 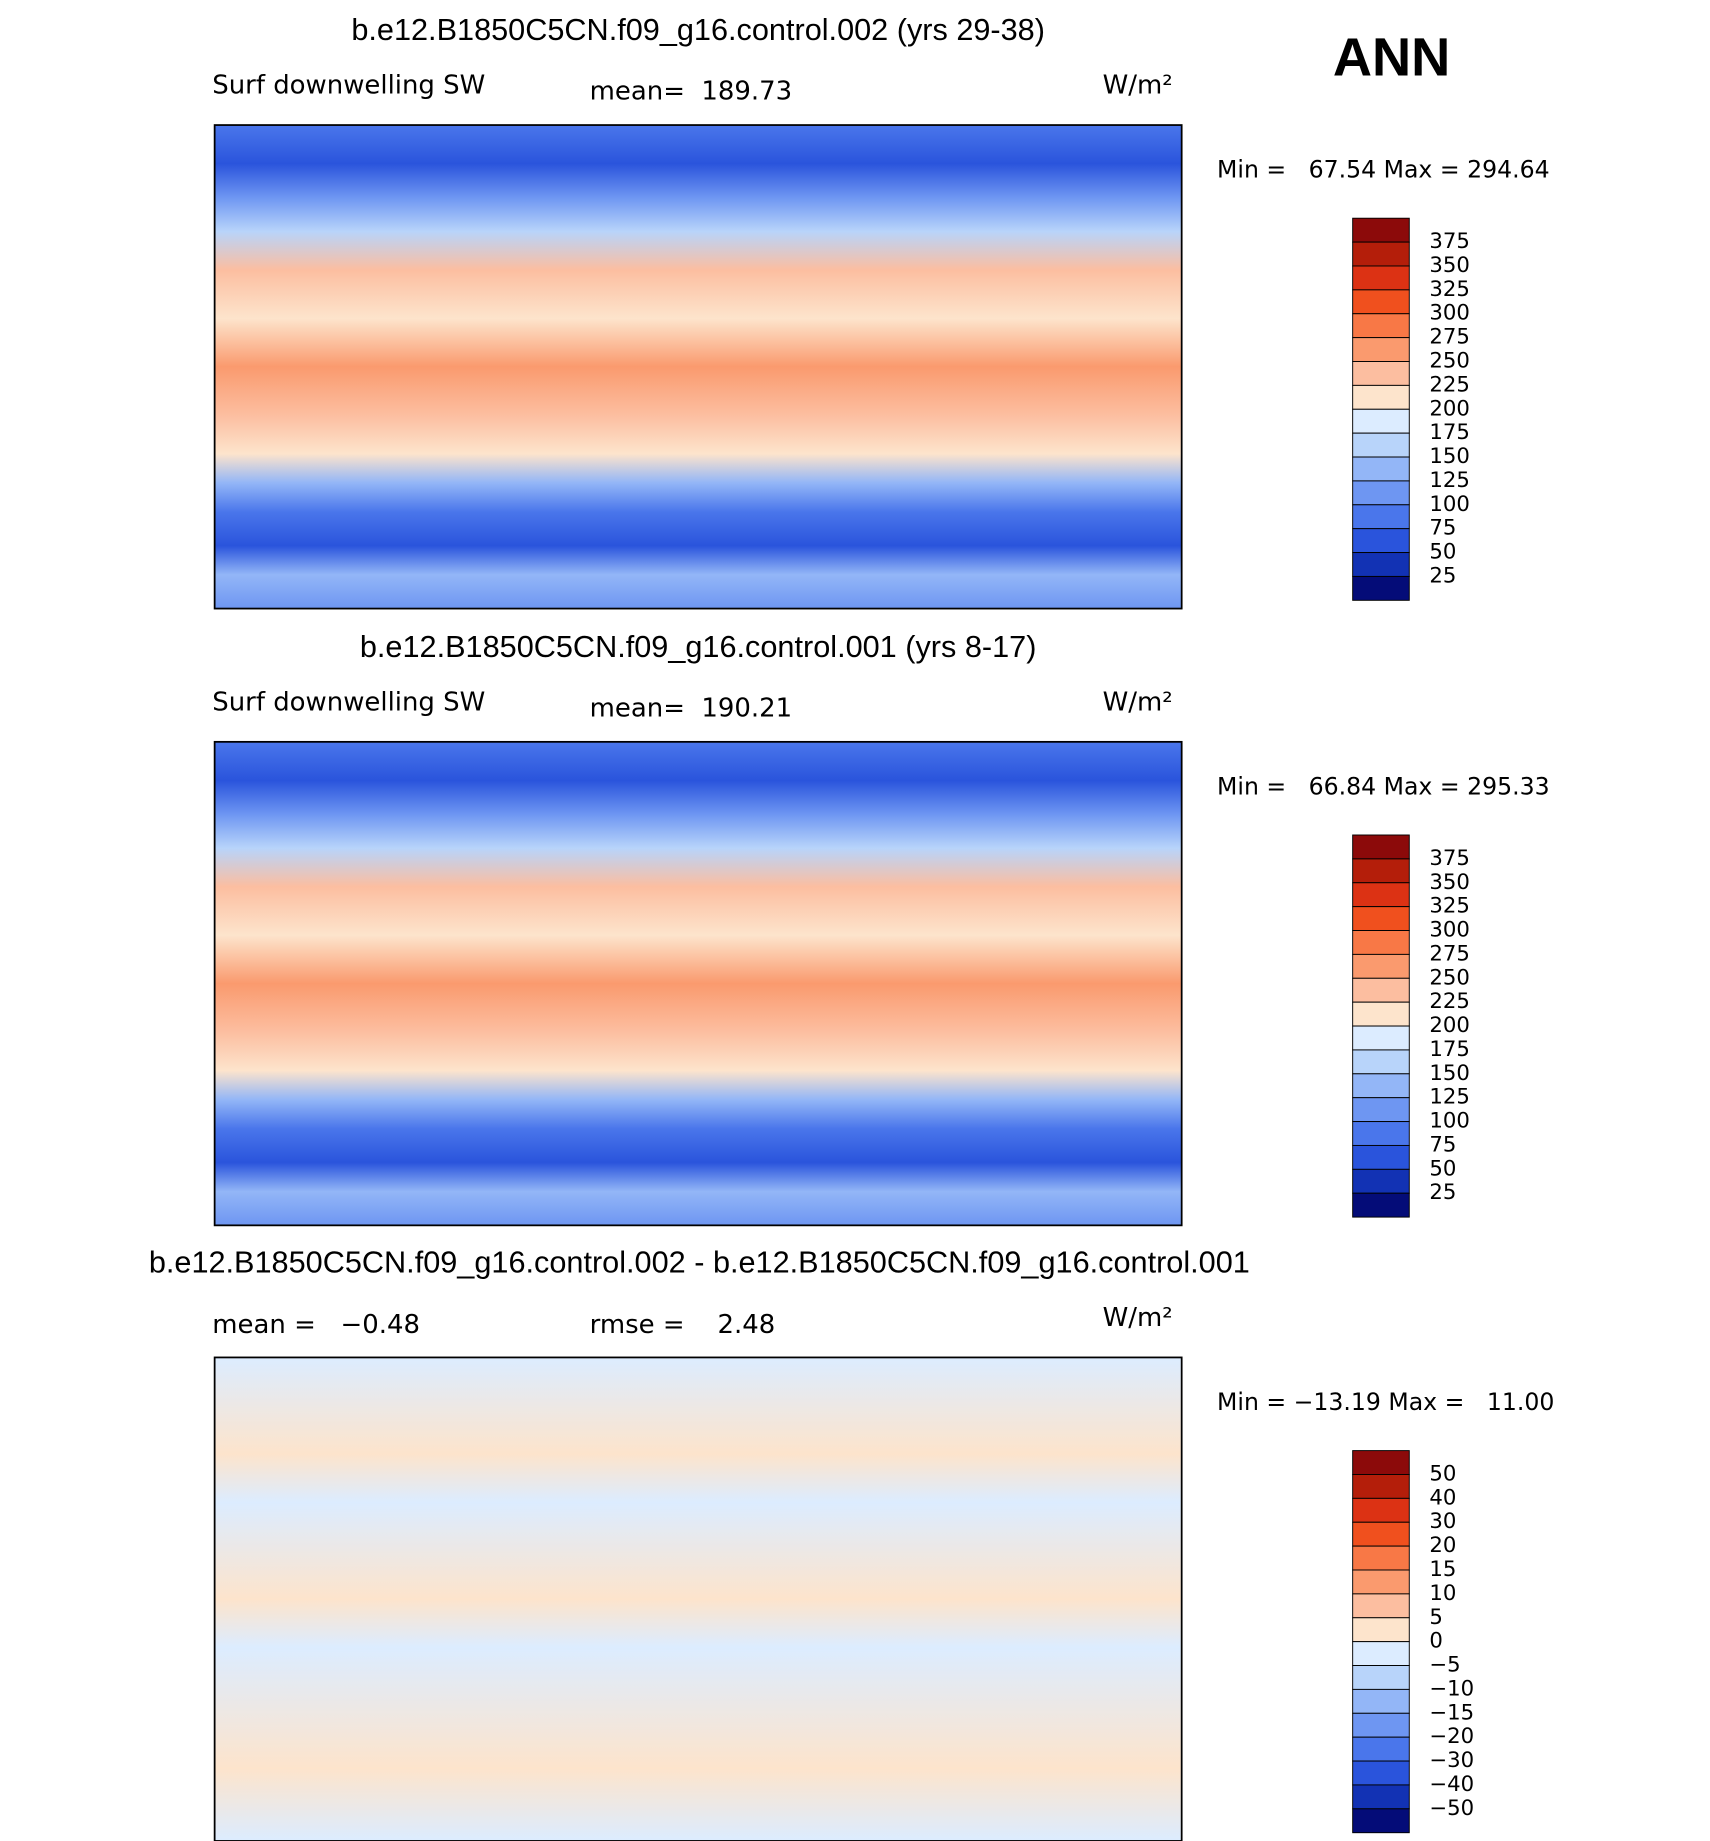 I want to click on colorbar-label: 15, so click(x=1442, y=1569).